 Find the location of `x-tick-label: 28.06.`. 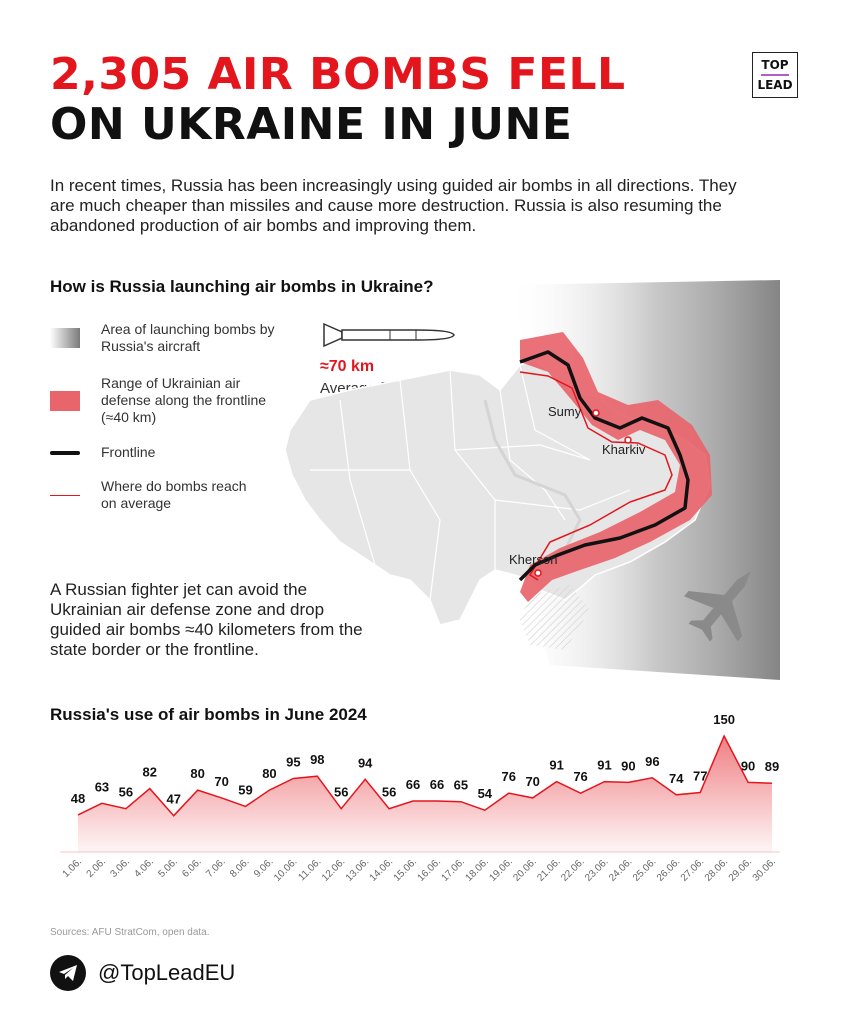

x-tick-label: 28.06. is located at coordinates (716, 869).